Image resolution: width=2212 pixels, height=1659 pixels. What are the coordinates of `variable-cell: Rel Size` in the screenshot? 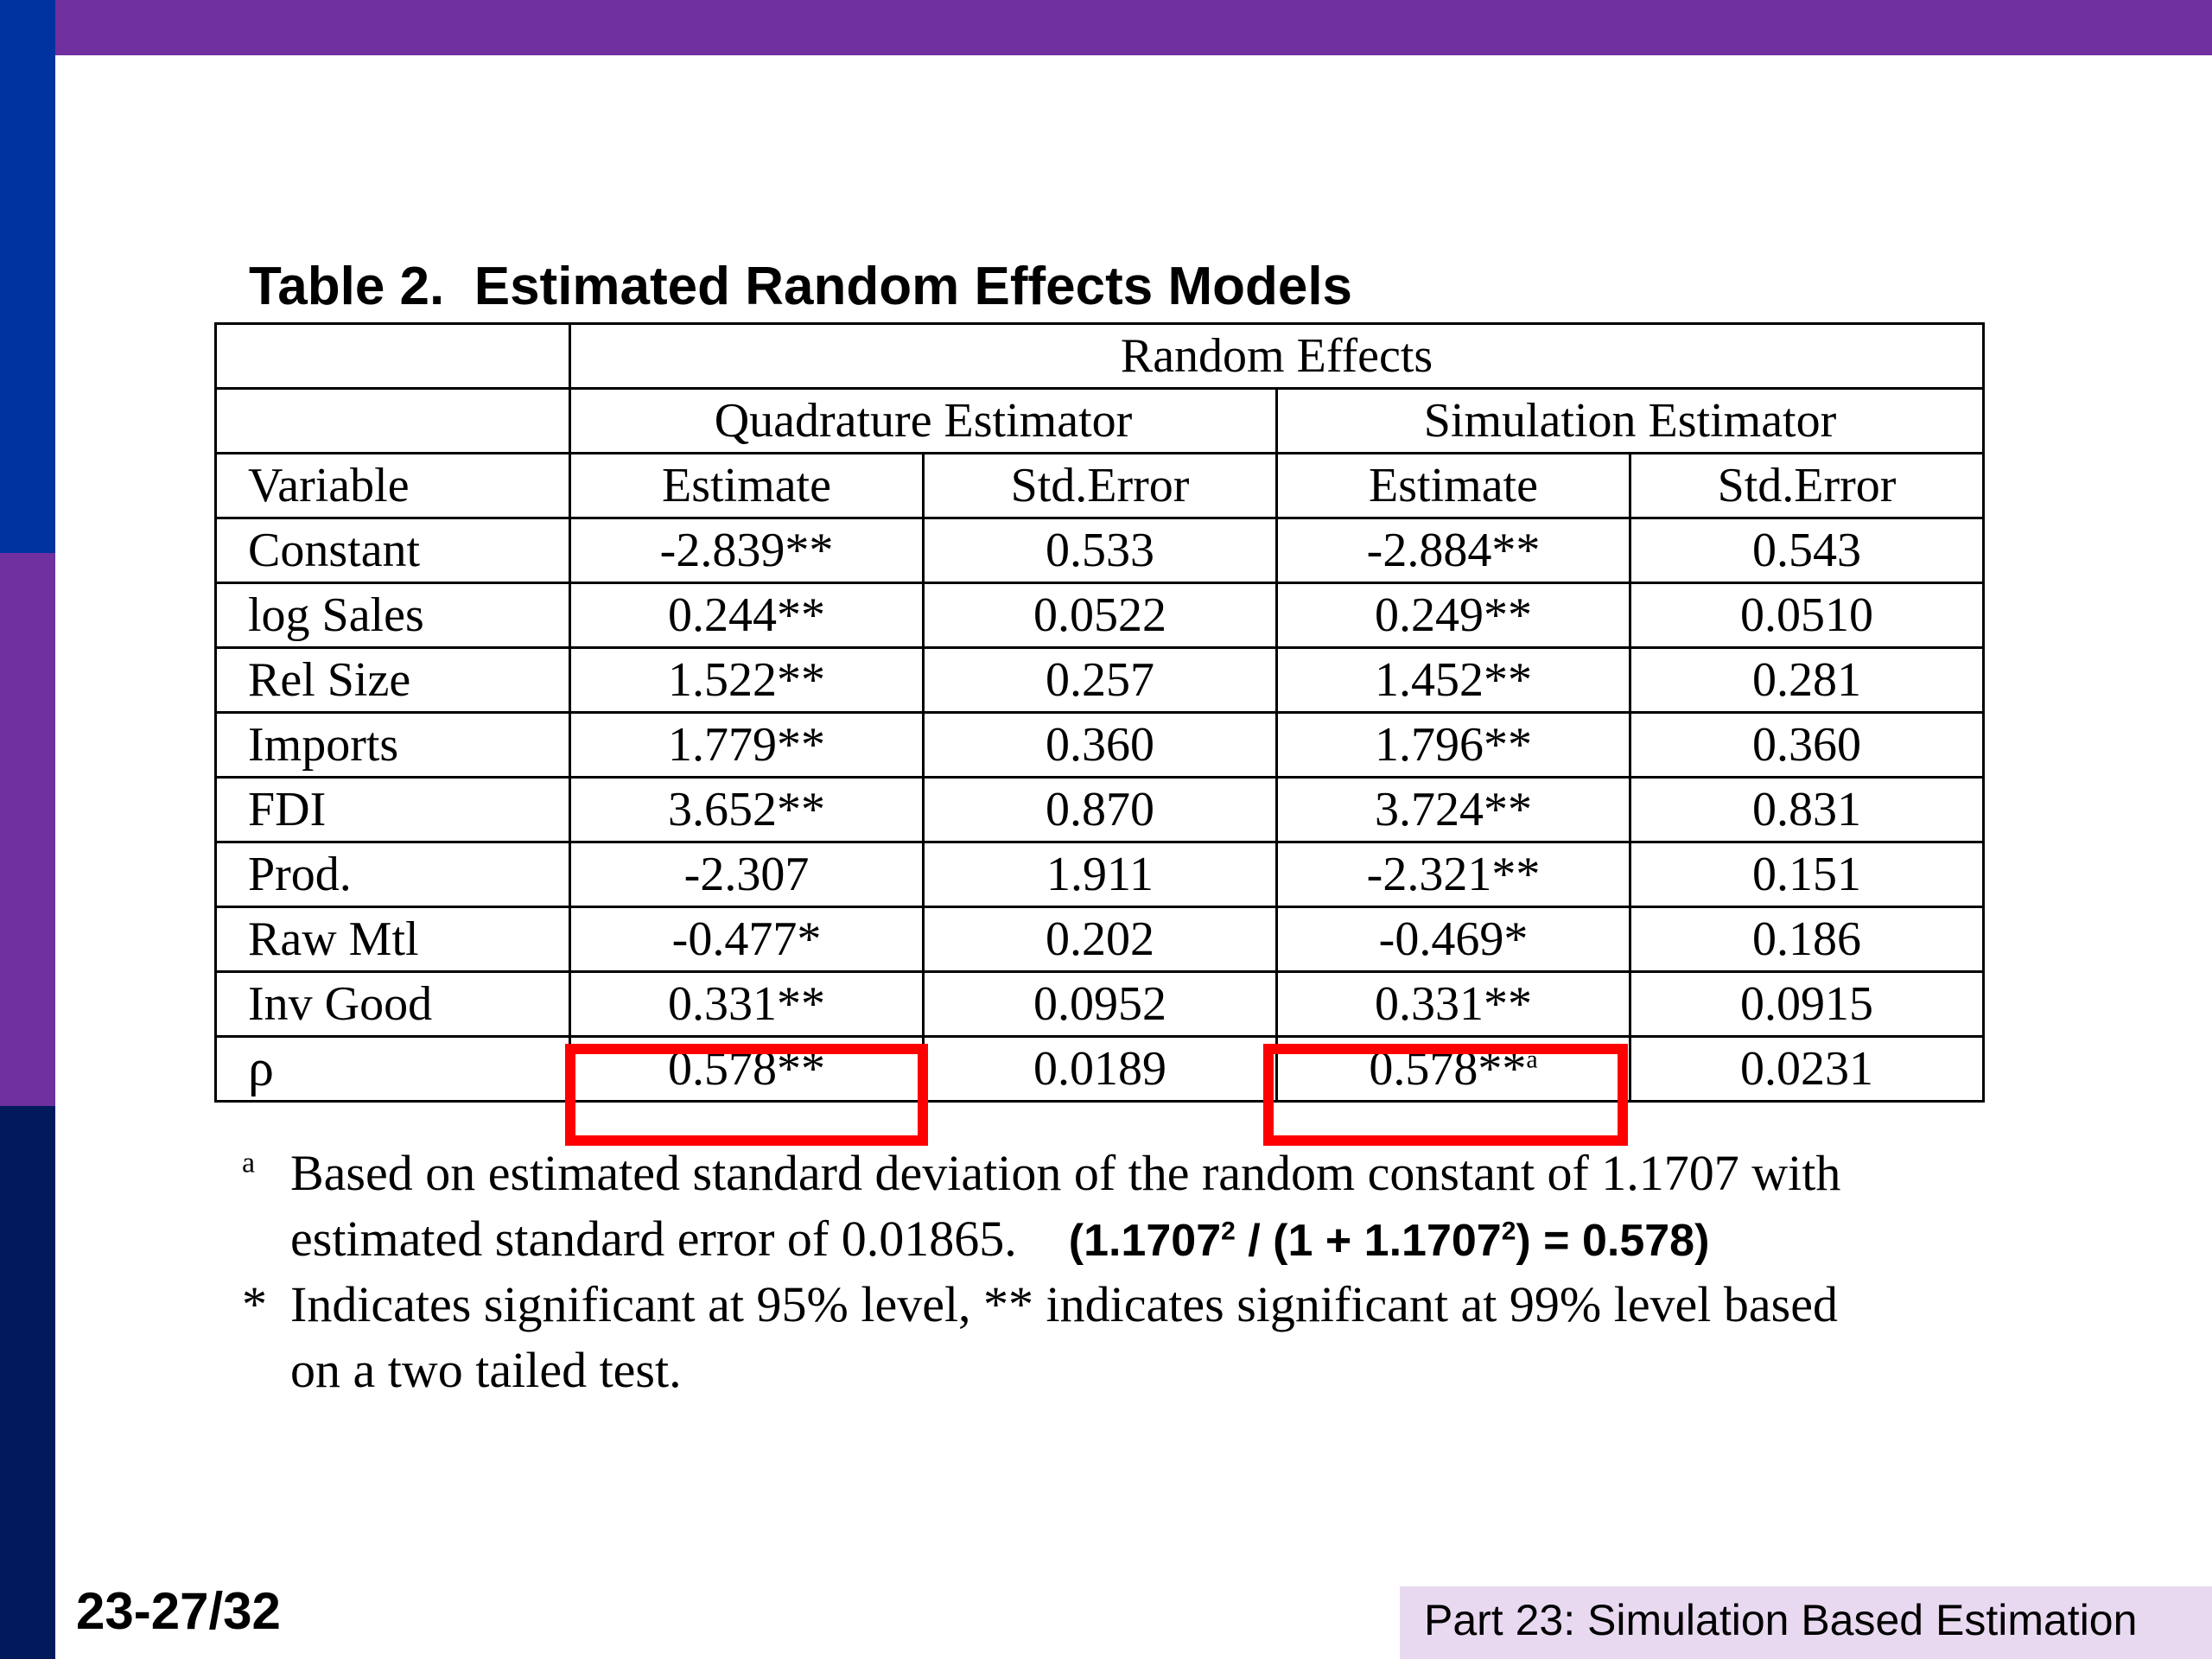 It's located at (392, 680).